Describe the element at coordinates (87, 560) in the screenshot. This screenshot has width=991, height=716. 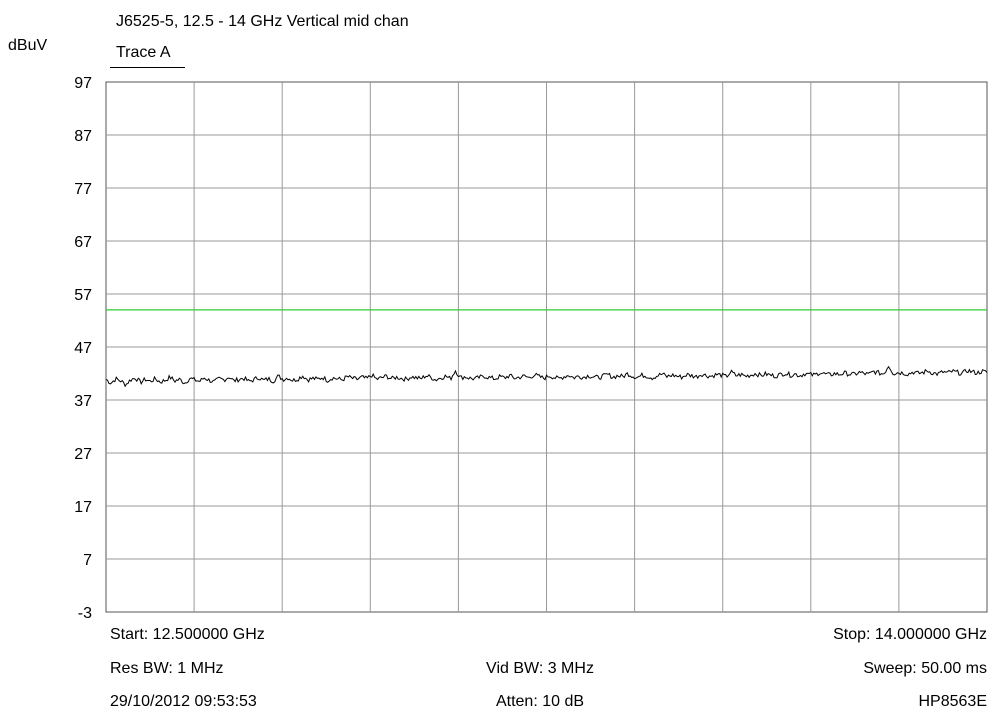
I see `y-tick-label: 7` at that location.